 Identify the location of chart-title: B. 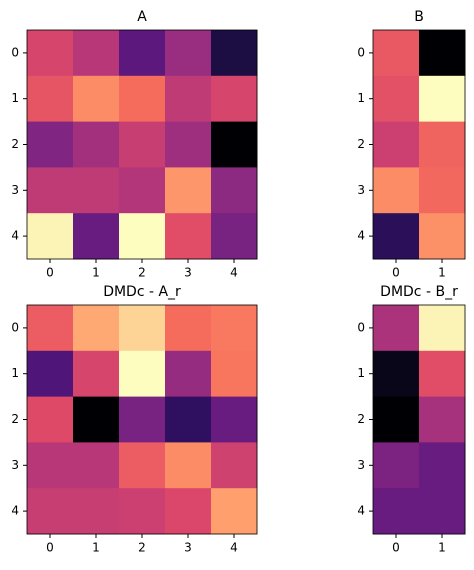
(419, 17).